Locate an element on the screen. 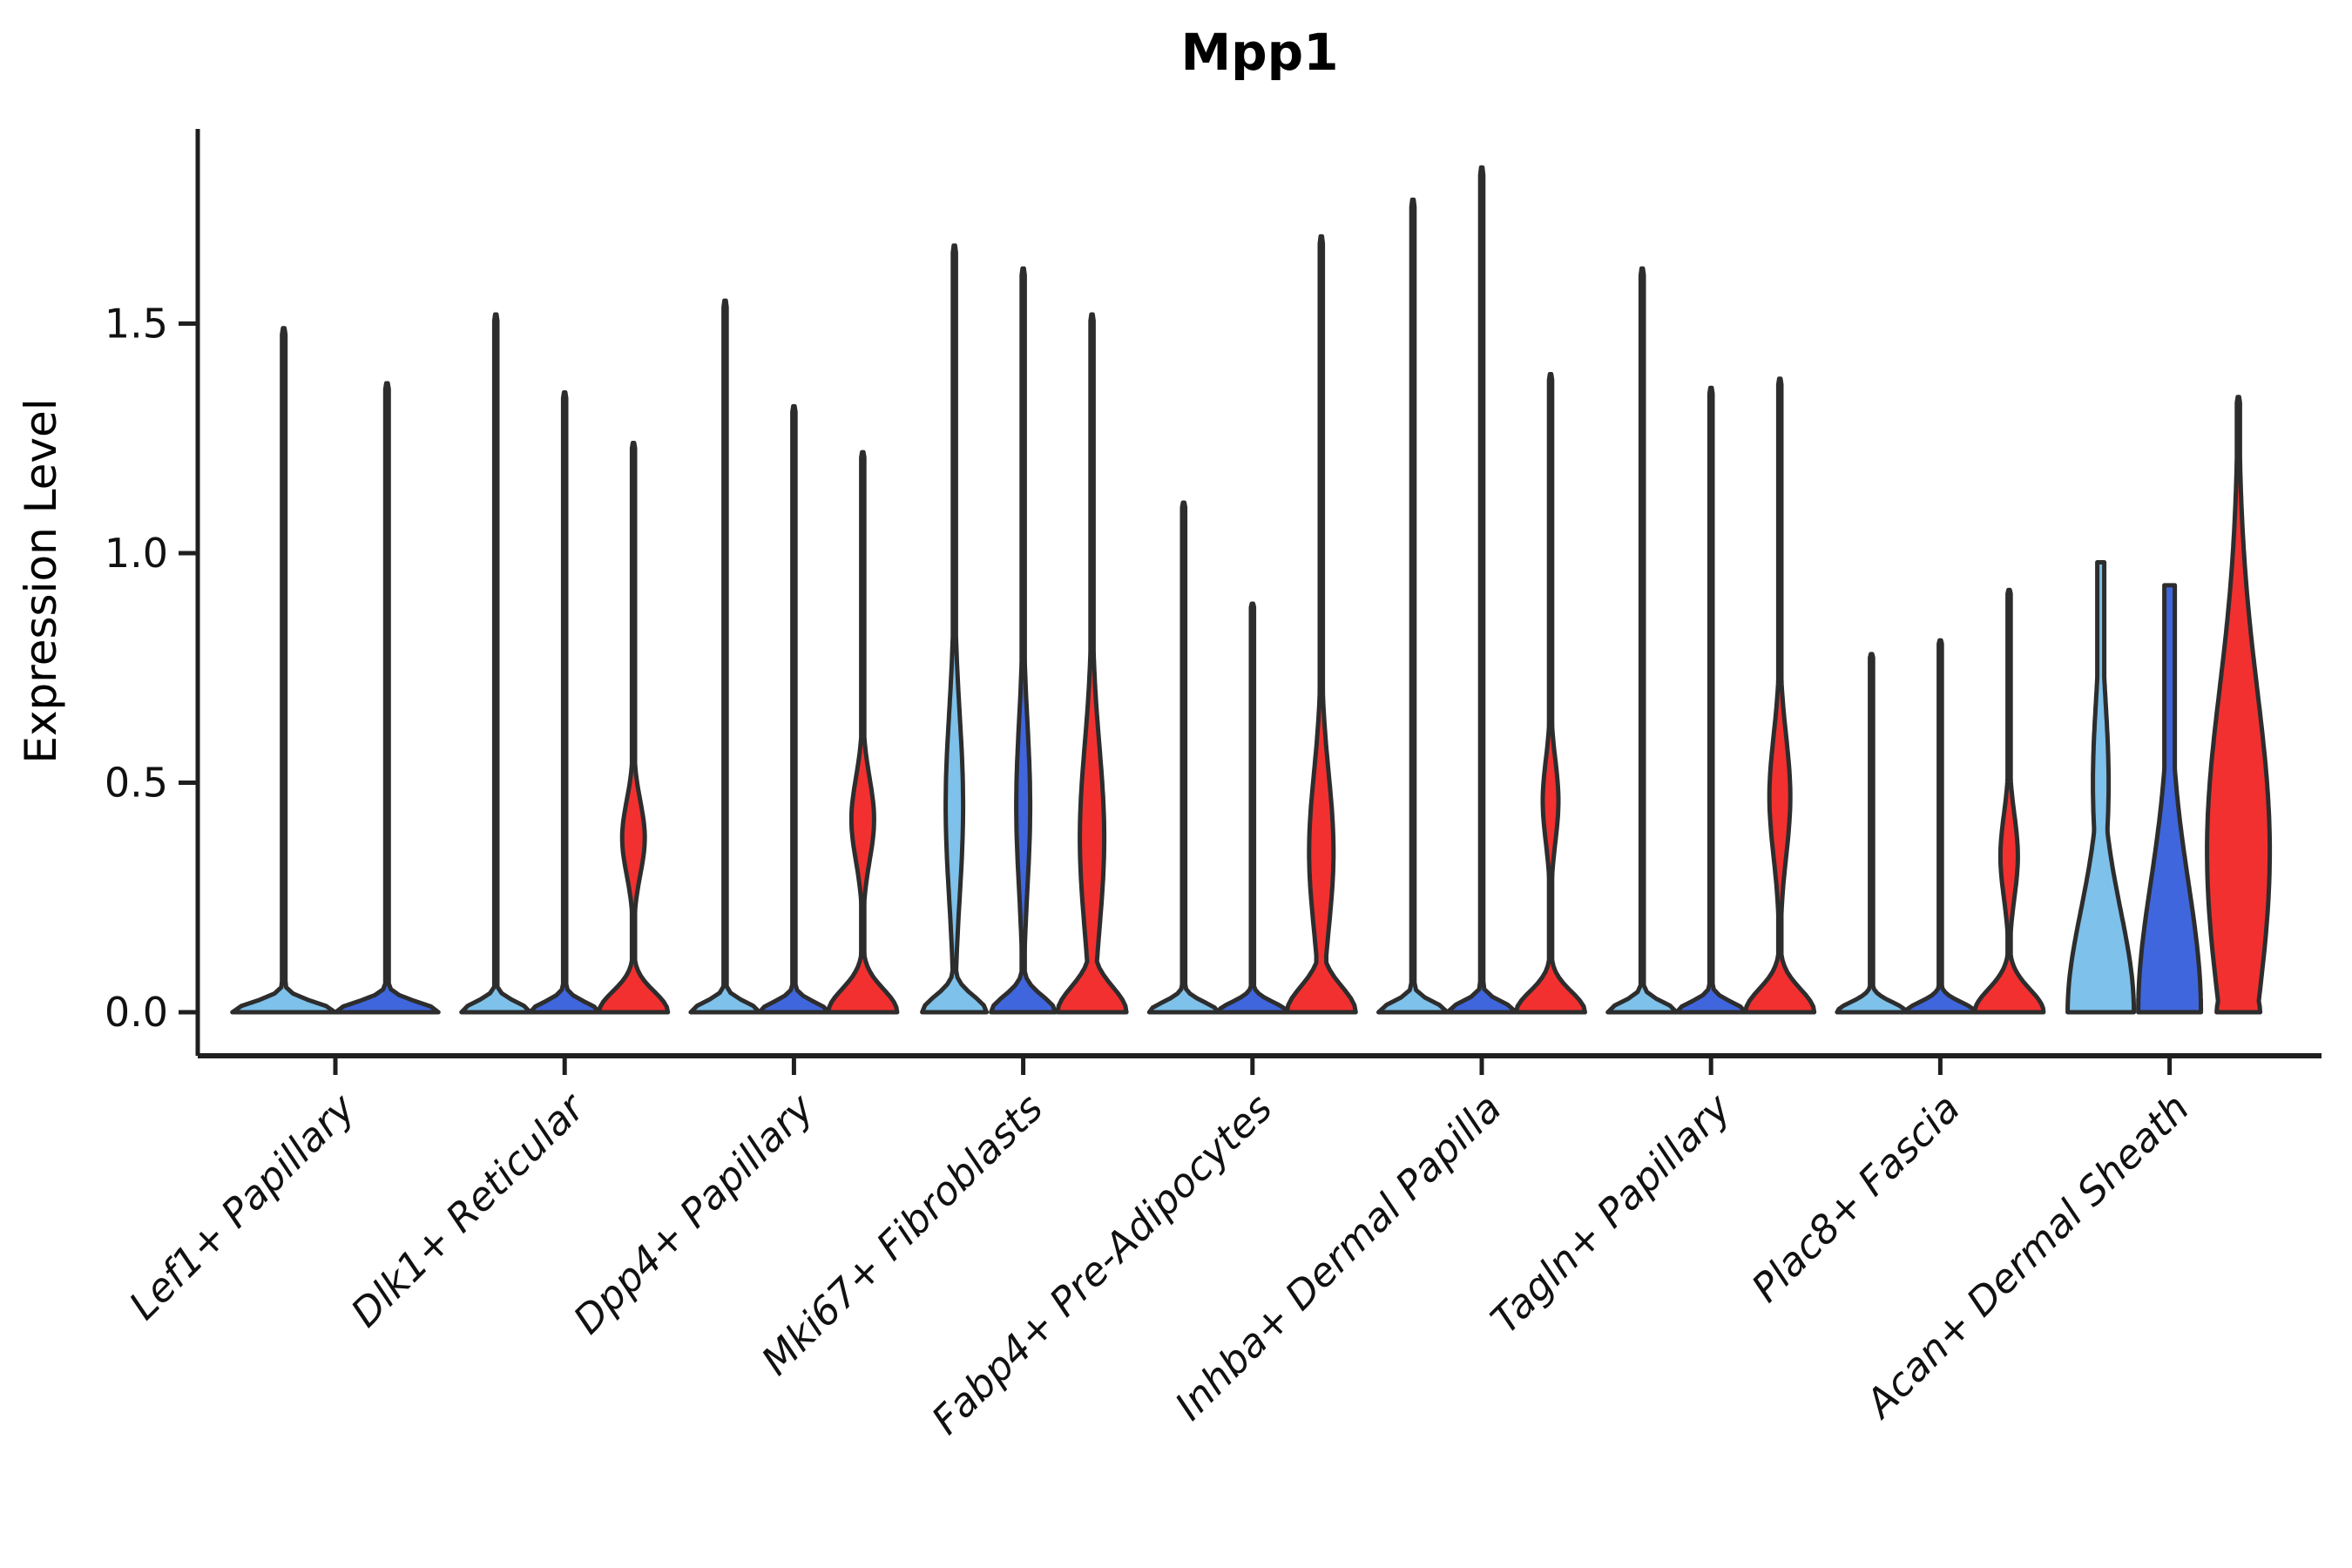  violin-blue-dlk1-reticular is located at coordinates (565, 702).